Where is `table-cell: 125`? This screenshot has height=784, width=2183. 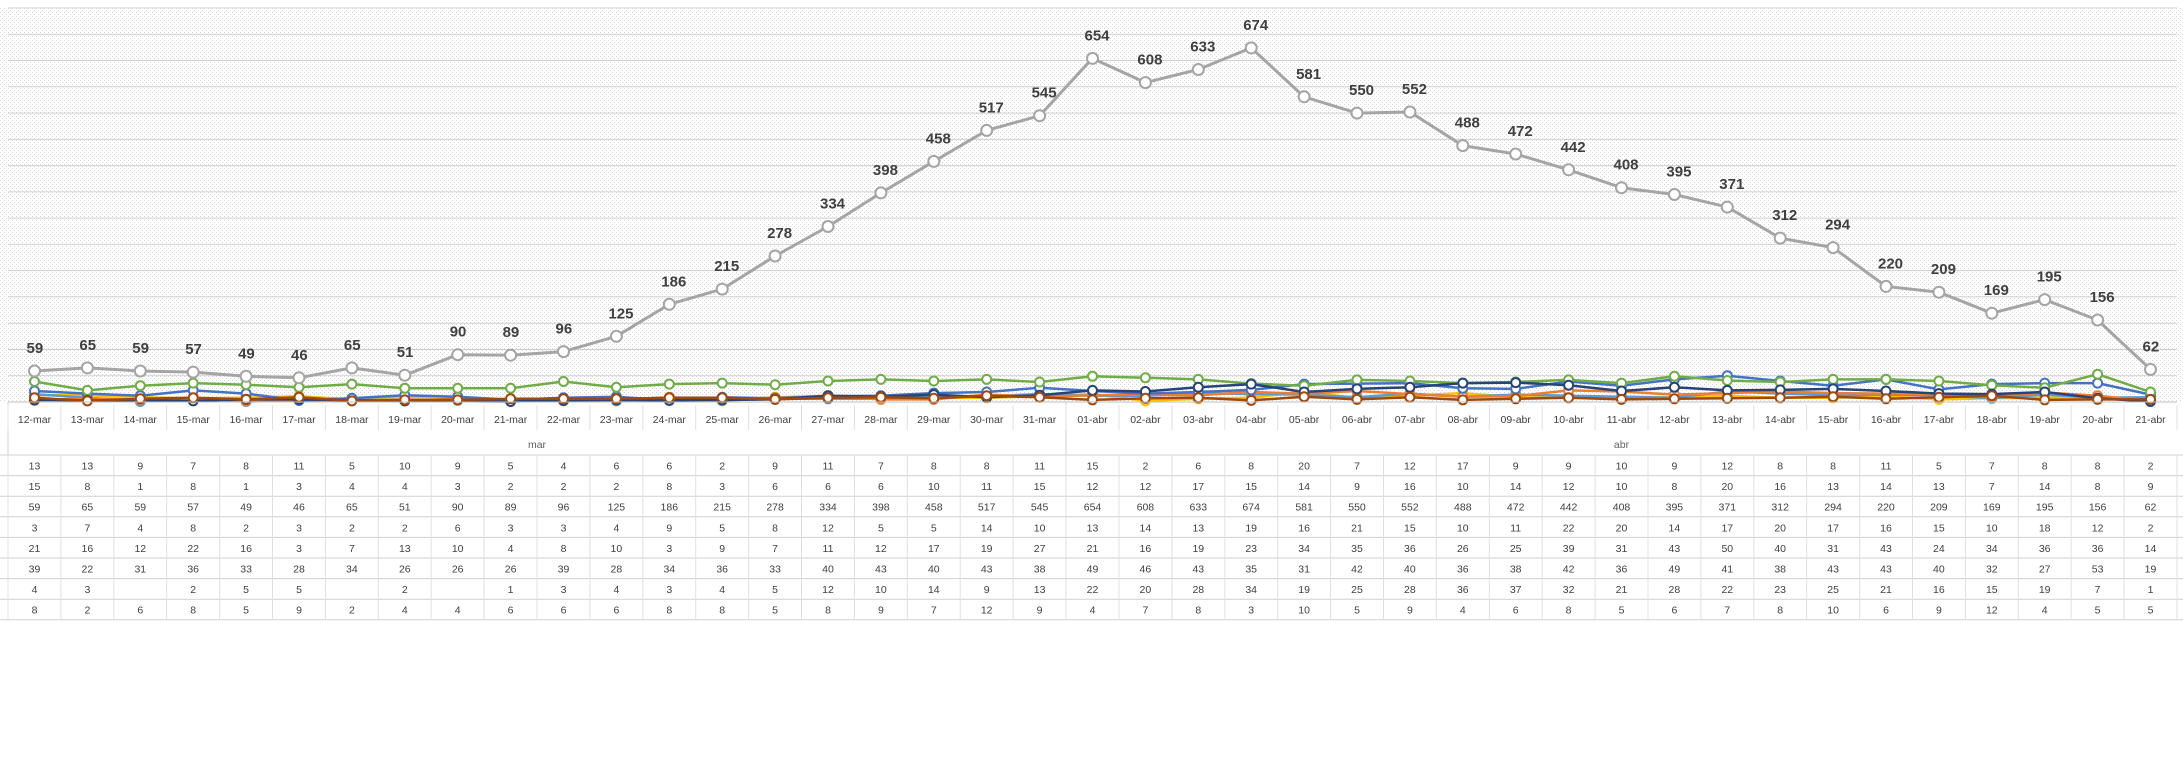
table-cell: 125 is located at coordinates (617, 508).